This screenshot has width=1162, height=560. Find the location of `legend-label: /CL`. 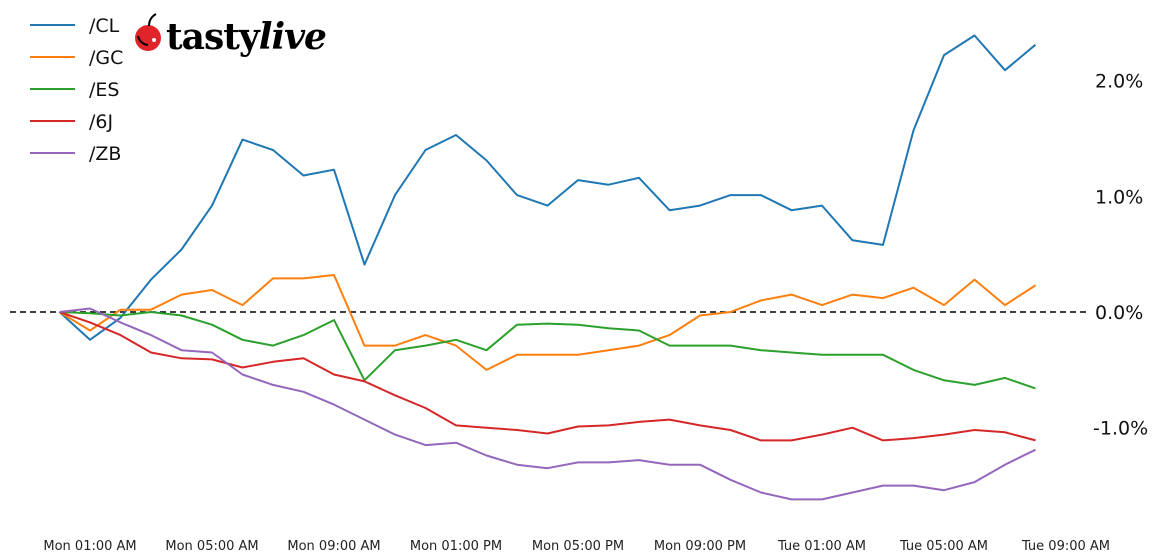

legend-label: /CL is located at coordinates (104, 26).